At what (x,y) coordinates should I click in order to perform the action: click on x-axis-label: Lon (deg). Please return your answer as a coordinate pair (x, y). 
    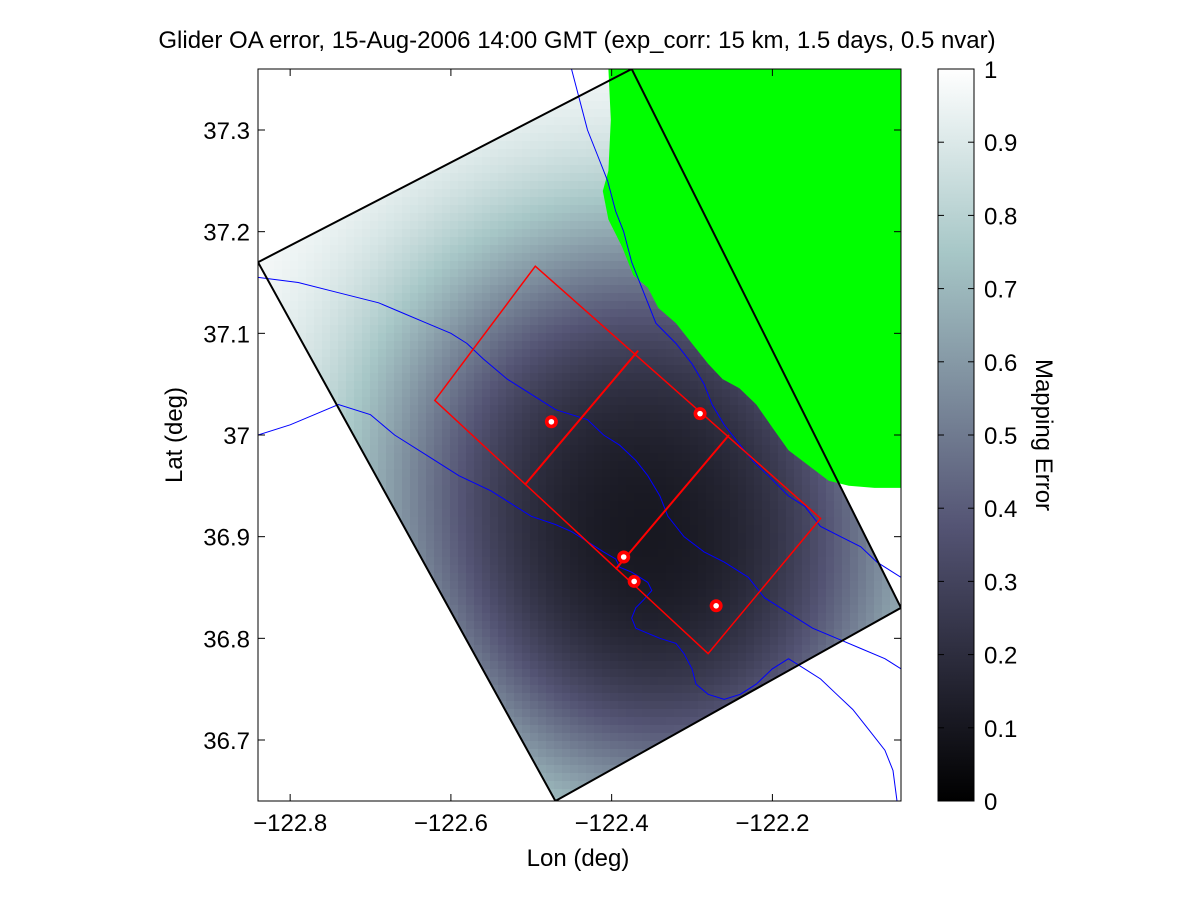
    Looking at the image, I should click on (578, 858).